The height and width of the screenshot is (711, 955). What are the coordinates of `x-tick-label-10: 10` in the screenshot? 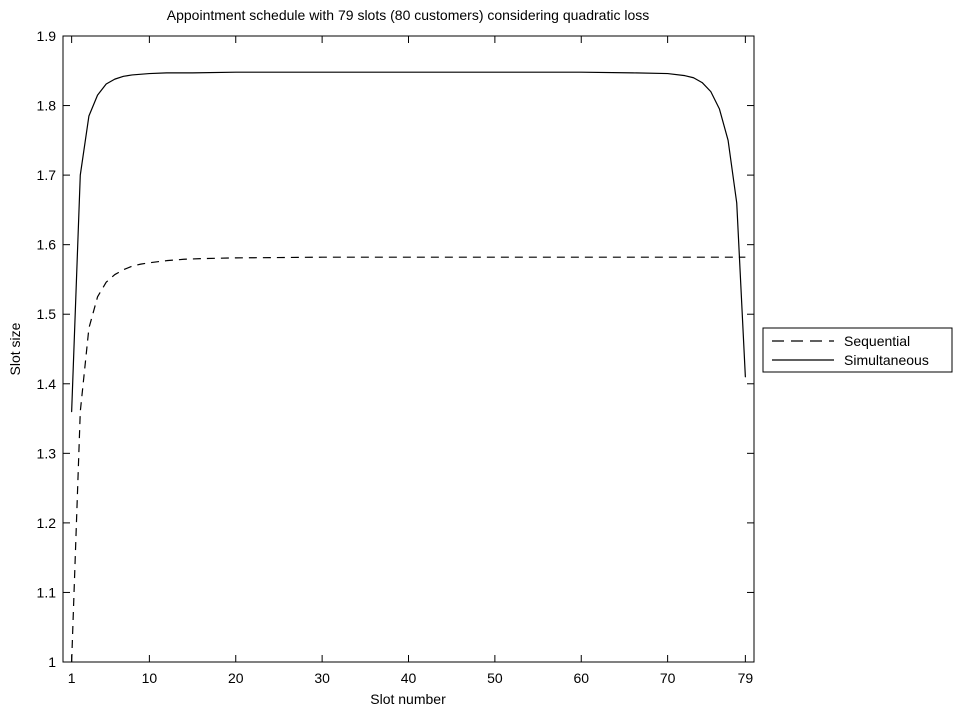 It's located at (150, 678).